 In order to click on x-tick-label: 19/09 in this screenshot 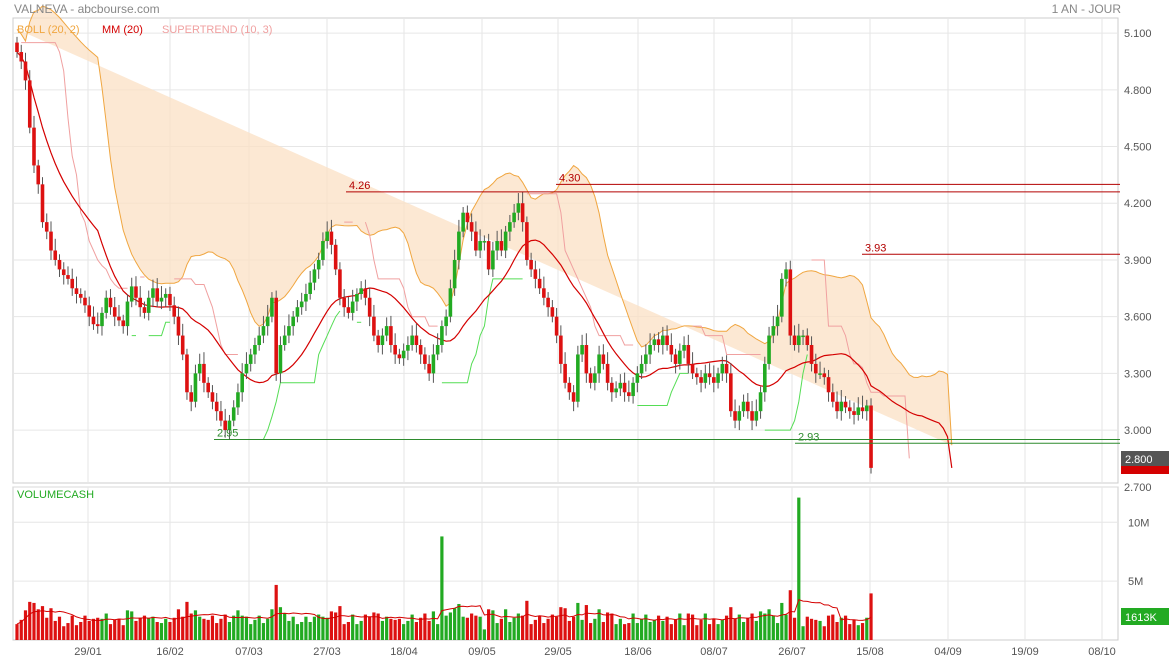, I will do `click(1025, 652)`.